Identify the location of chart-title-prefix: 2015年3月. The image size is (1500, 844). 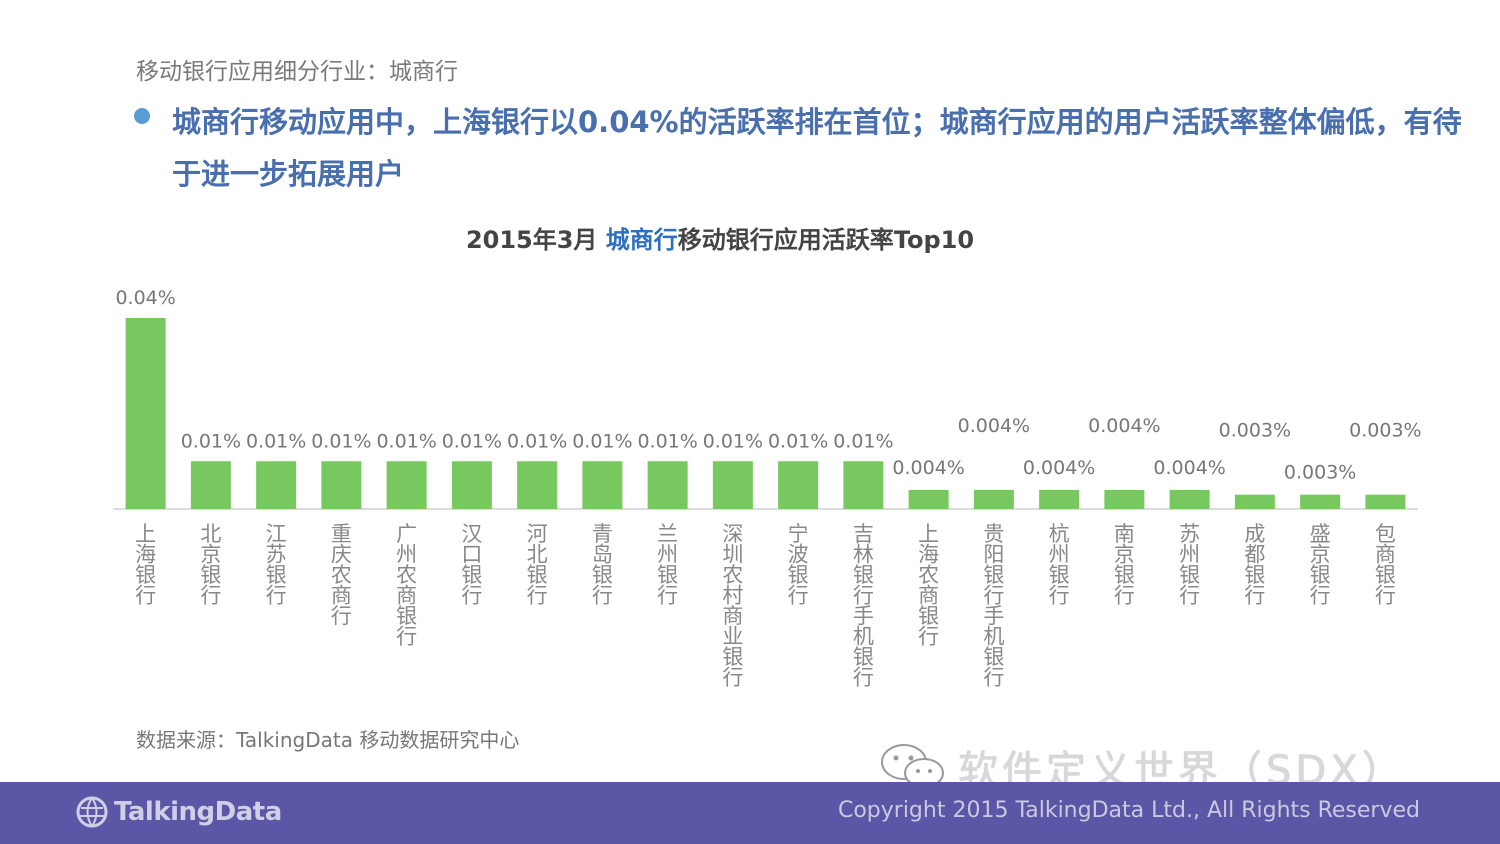
(535, 240).